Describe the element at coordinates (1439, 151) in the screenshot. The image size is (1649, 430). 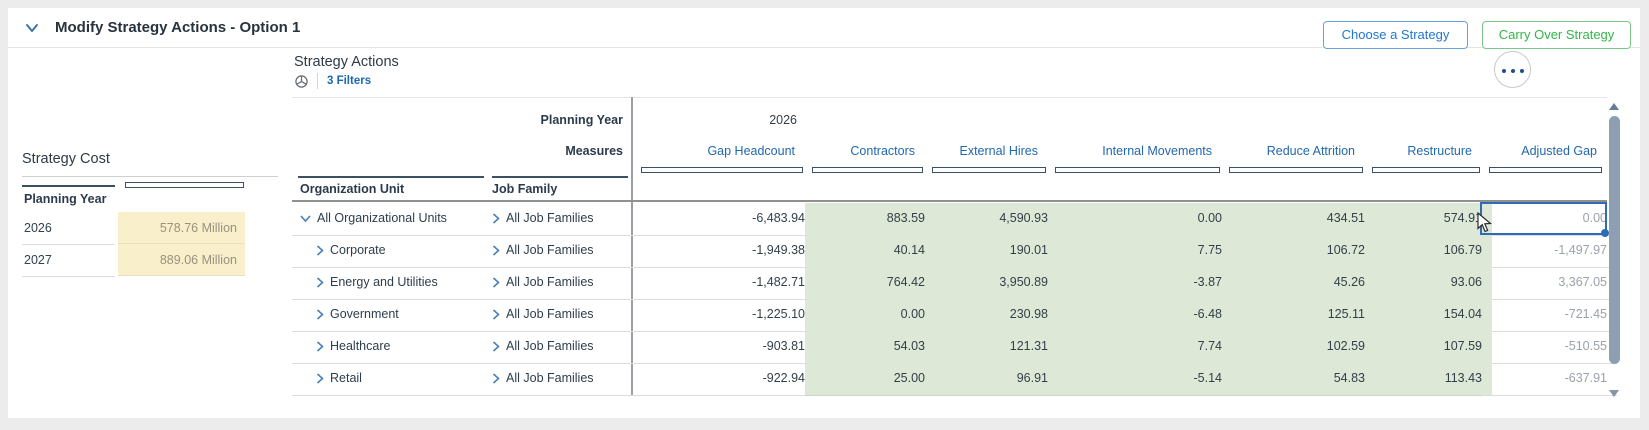
I see `column-header-restructure: Restructure` at that location.